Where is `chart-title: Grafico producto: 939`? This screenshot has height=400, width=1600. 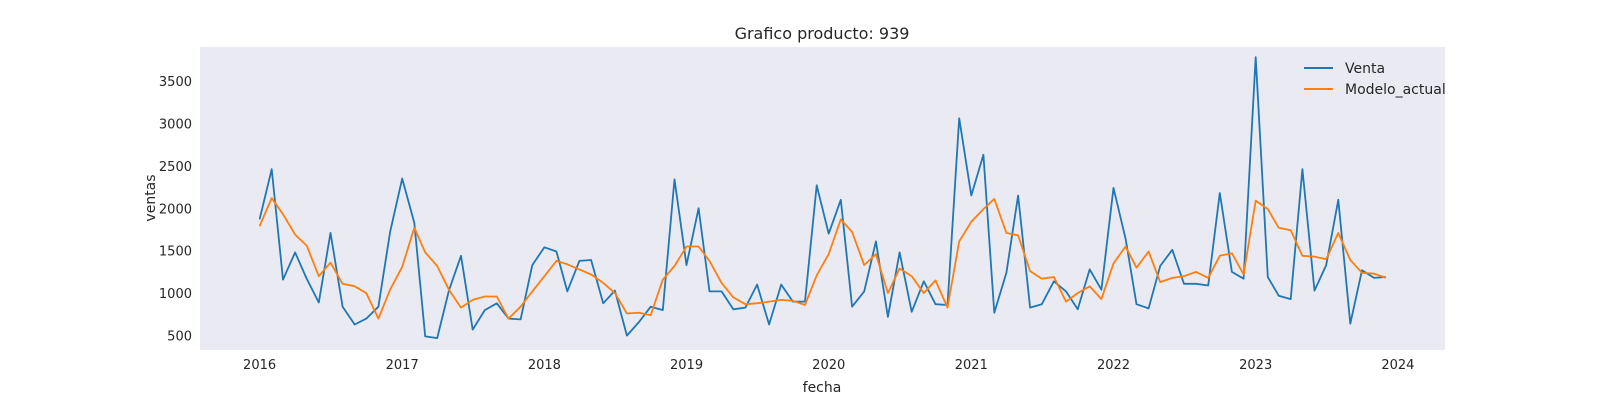 chart-title: Grafico producto: 939 is located at coordinates (822, 33).